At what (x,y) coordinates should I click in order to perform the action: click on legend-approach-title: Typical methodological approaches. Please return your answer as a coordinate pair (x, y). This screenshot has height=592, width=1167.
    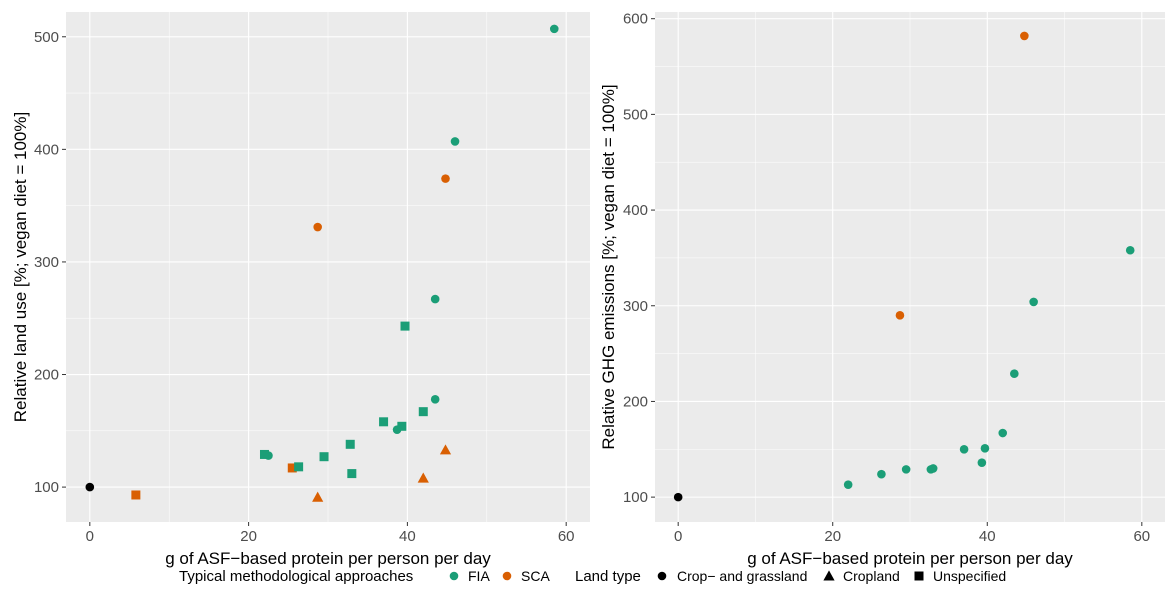
    Looking at the image, I should click on (296, 576).